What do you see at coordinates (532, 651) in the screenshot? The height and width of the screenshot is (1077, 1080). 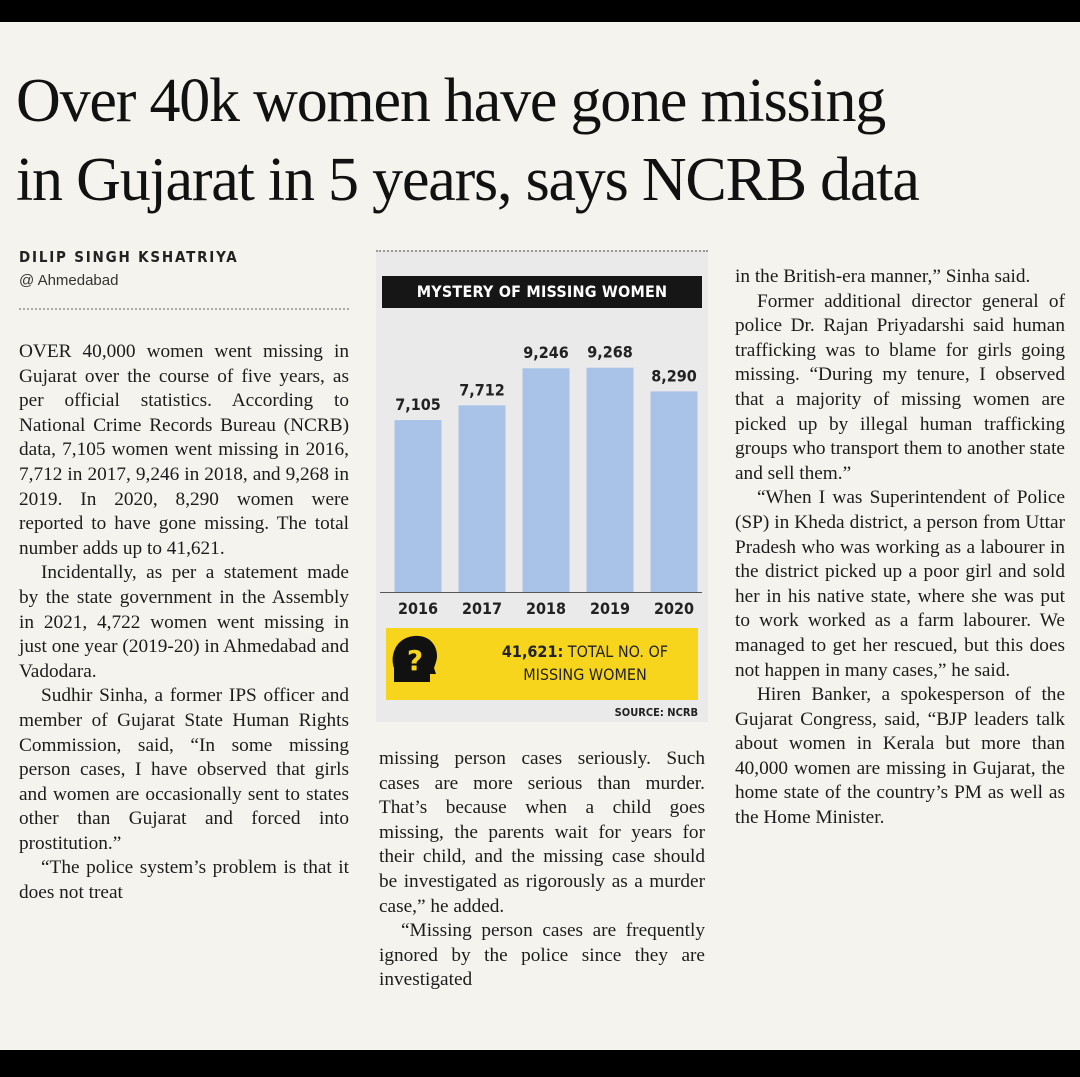 I see `total-number: 41,621:` at bounding box center [532, 651].